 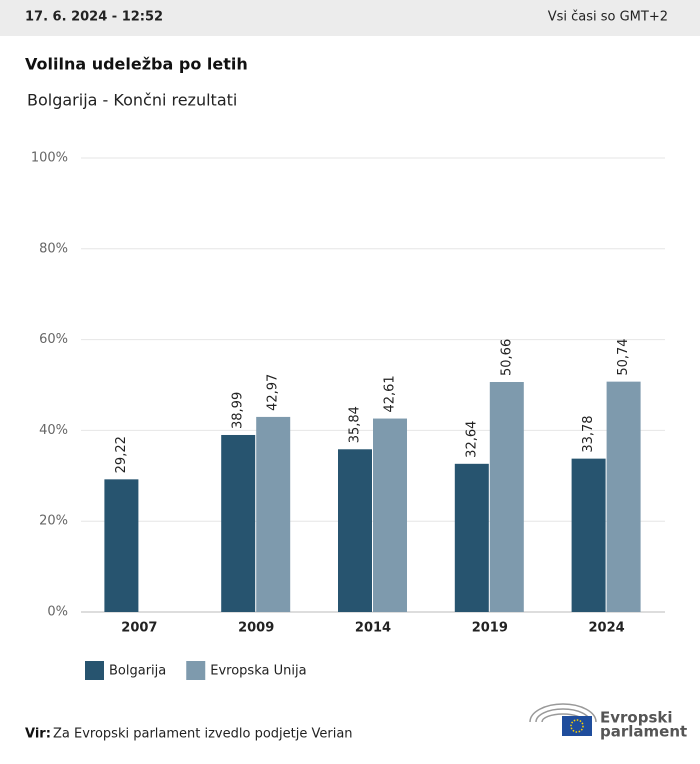 What do you see at coordinates (53, 521) in the screenshot?
I see `y-tick-label: 20%` at bounding box center [53, 521].